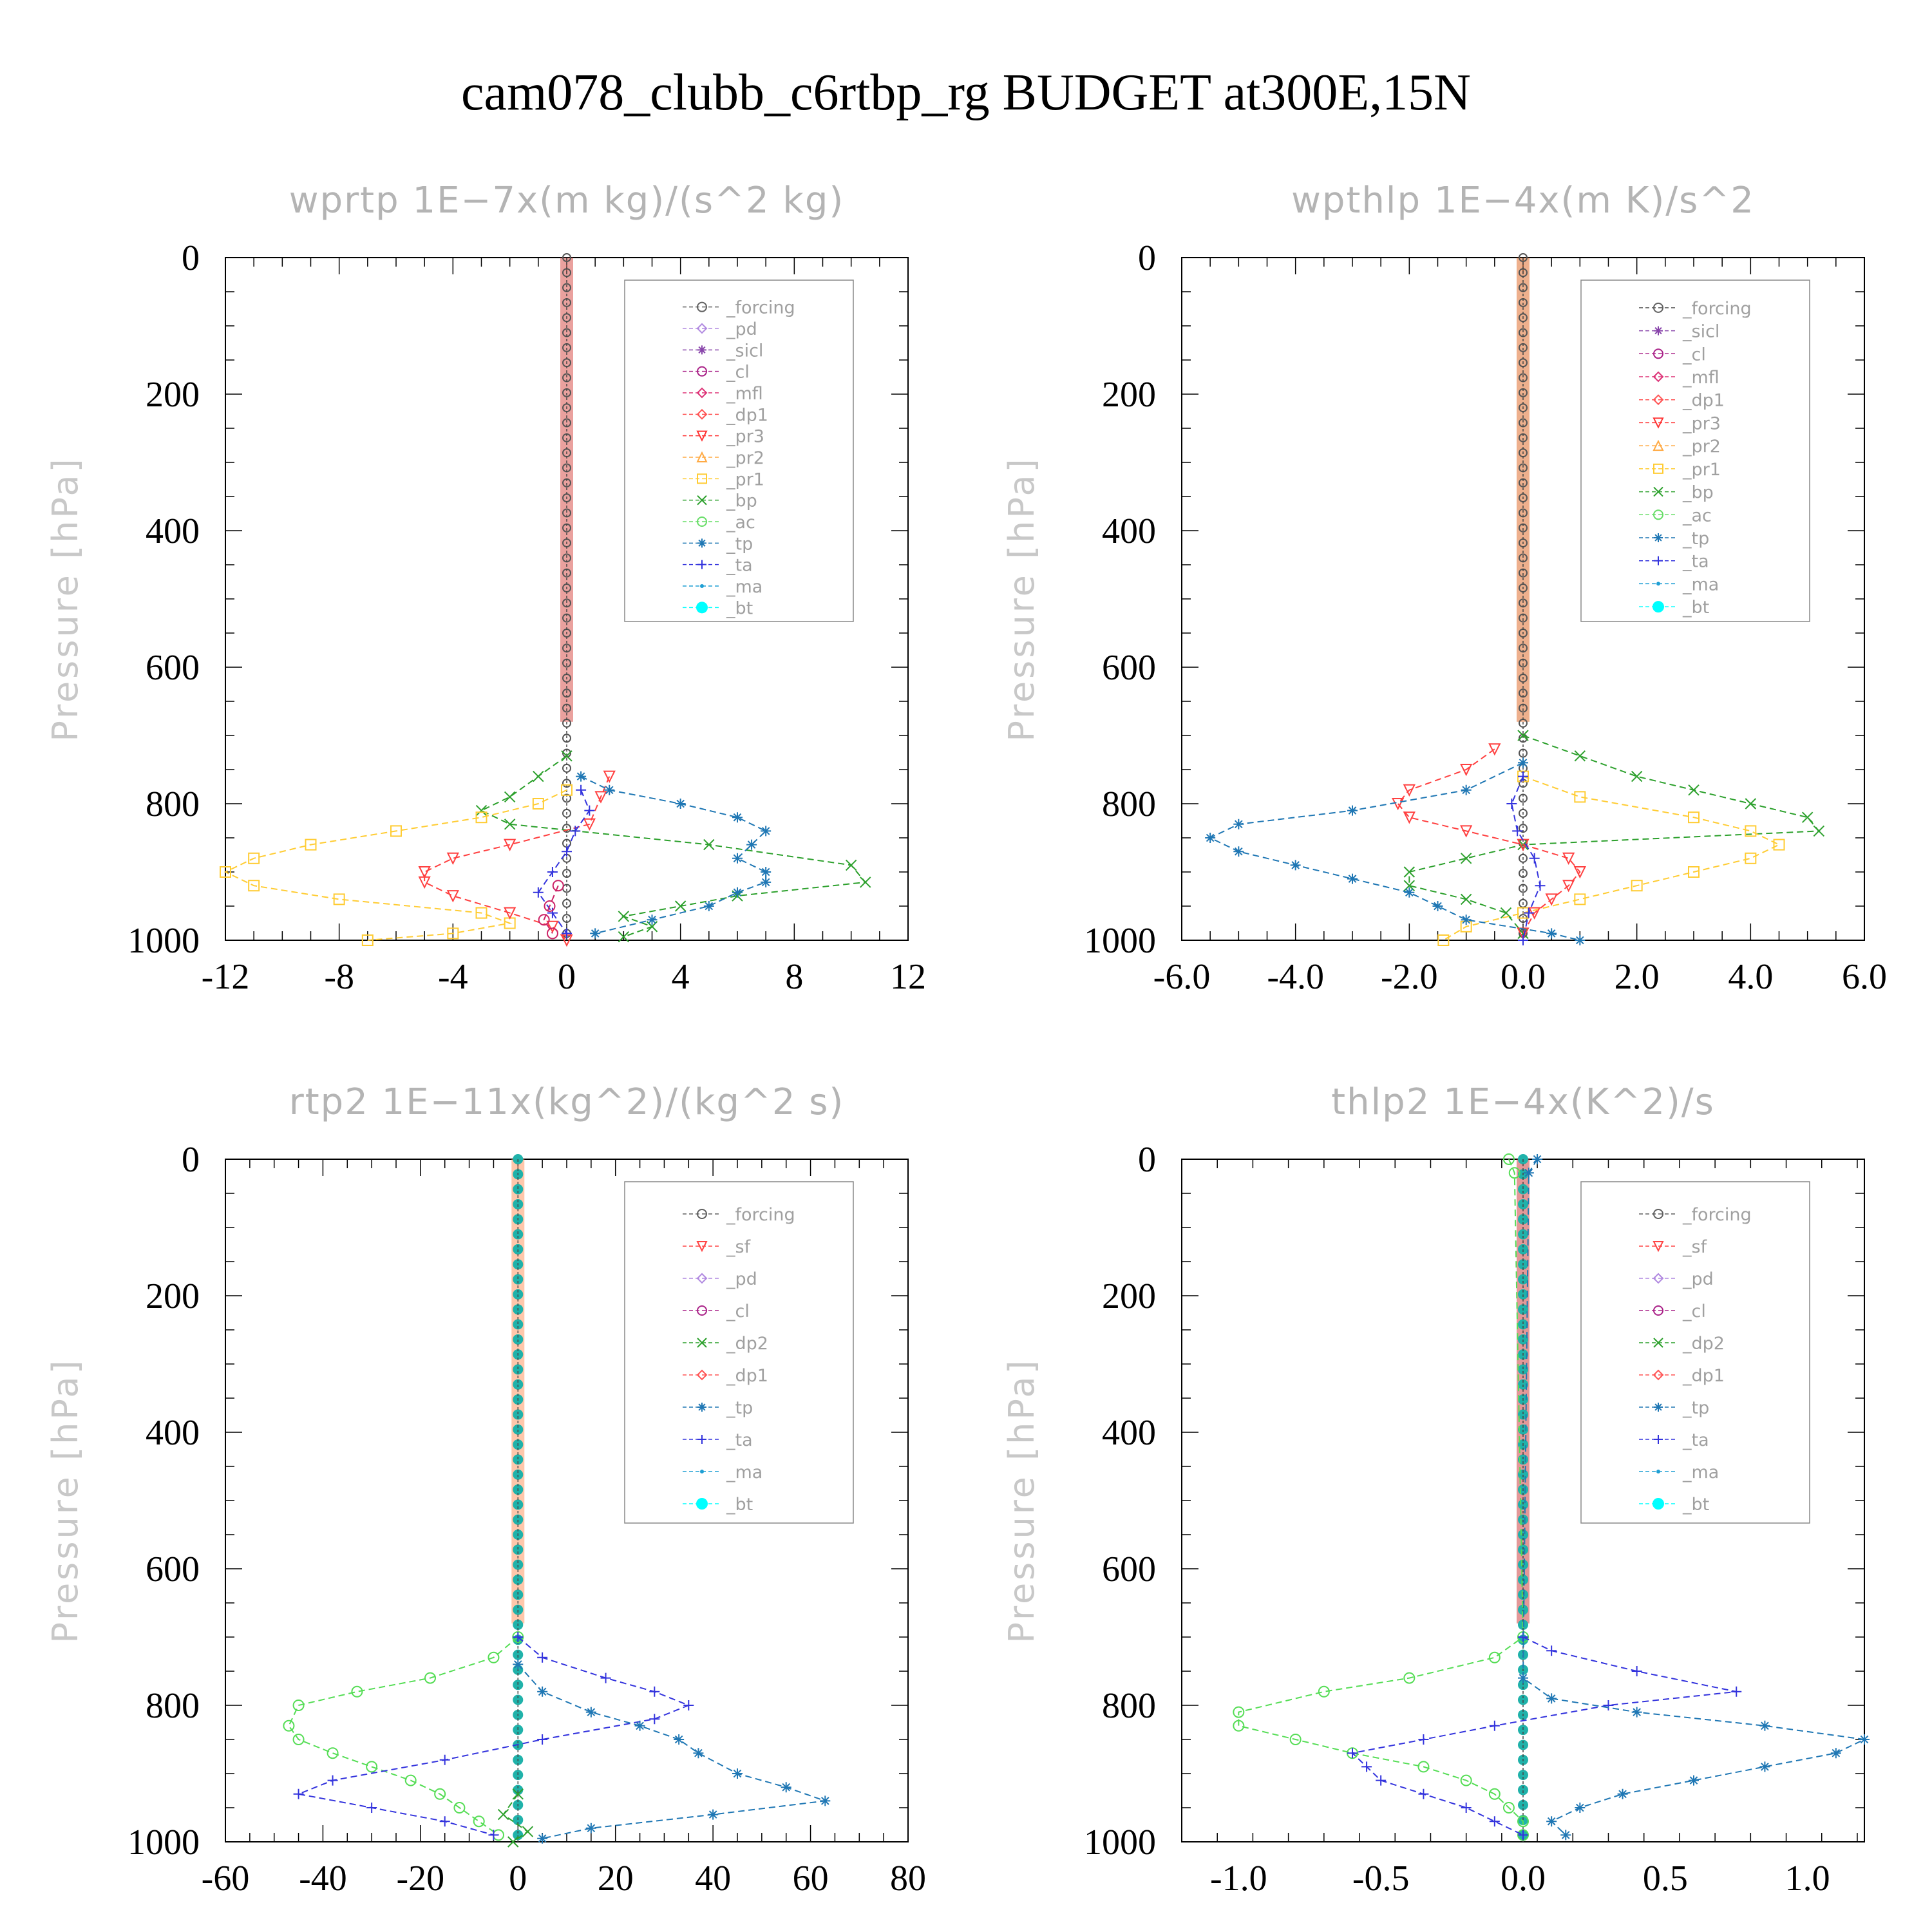 This screenshot has height=1932, width=1932. Describe the element at coordinates (173, 395) in the screenshot. I see `y-tick-label: 200` at that location.